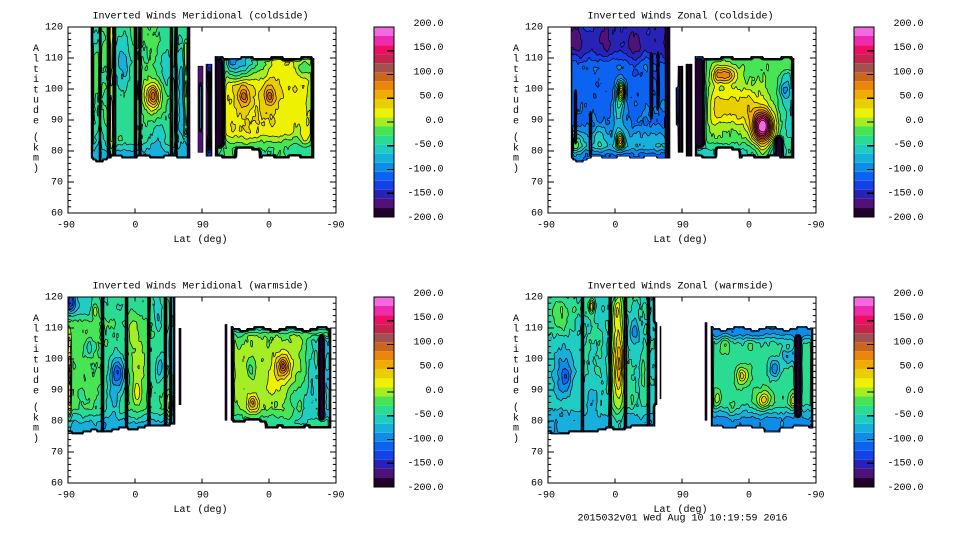 The image size is (960, 545). What do you see at coordinates (680, 287) in the screenshot?
I see `svg-text:Inverted Winds Zonal (warmside: Inverted Winds Zonal (warmside)` at bounding box center [680, 287].